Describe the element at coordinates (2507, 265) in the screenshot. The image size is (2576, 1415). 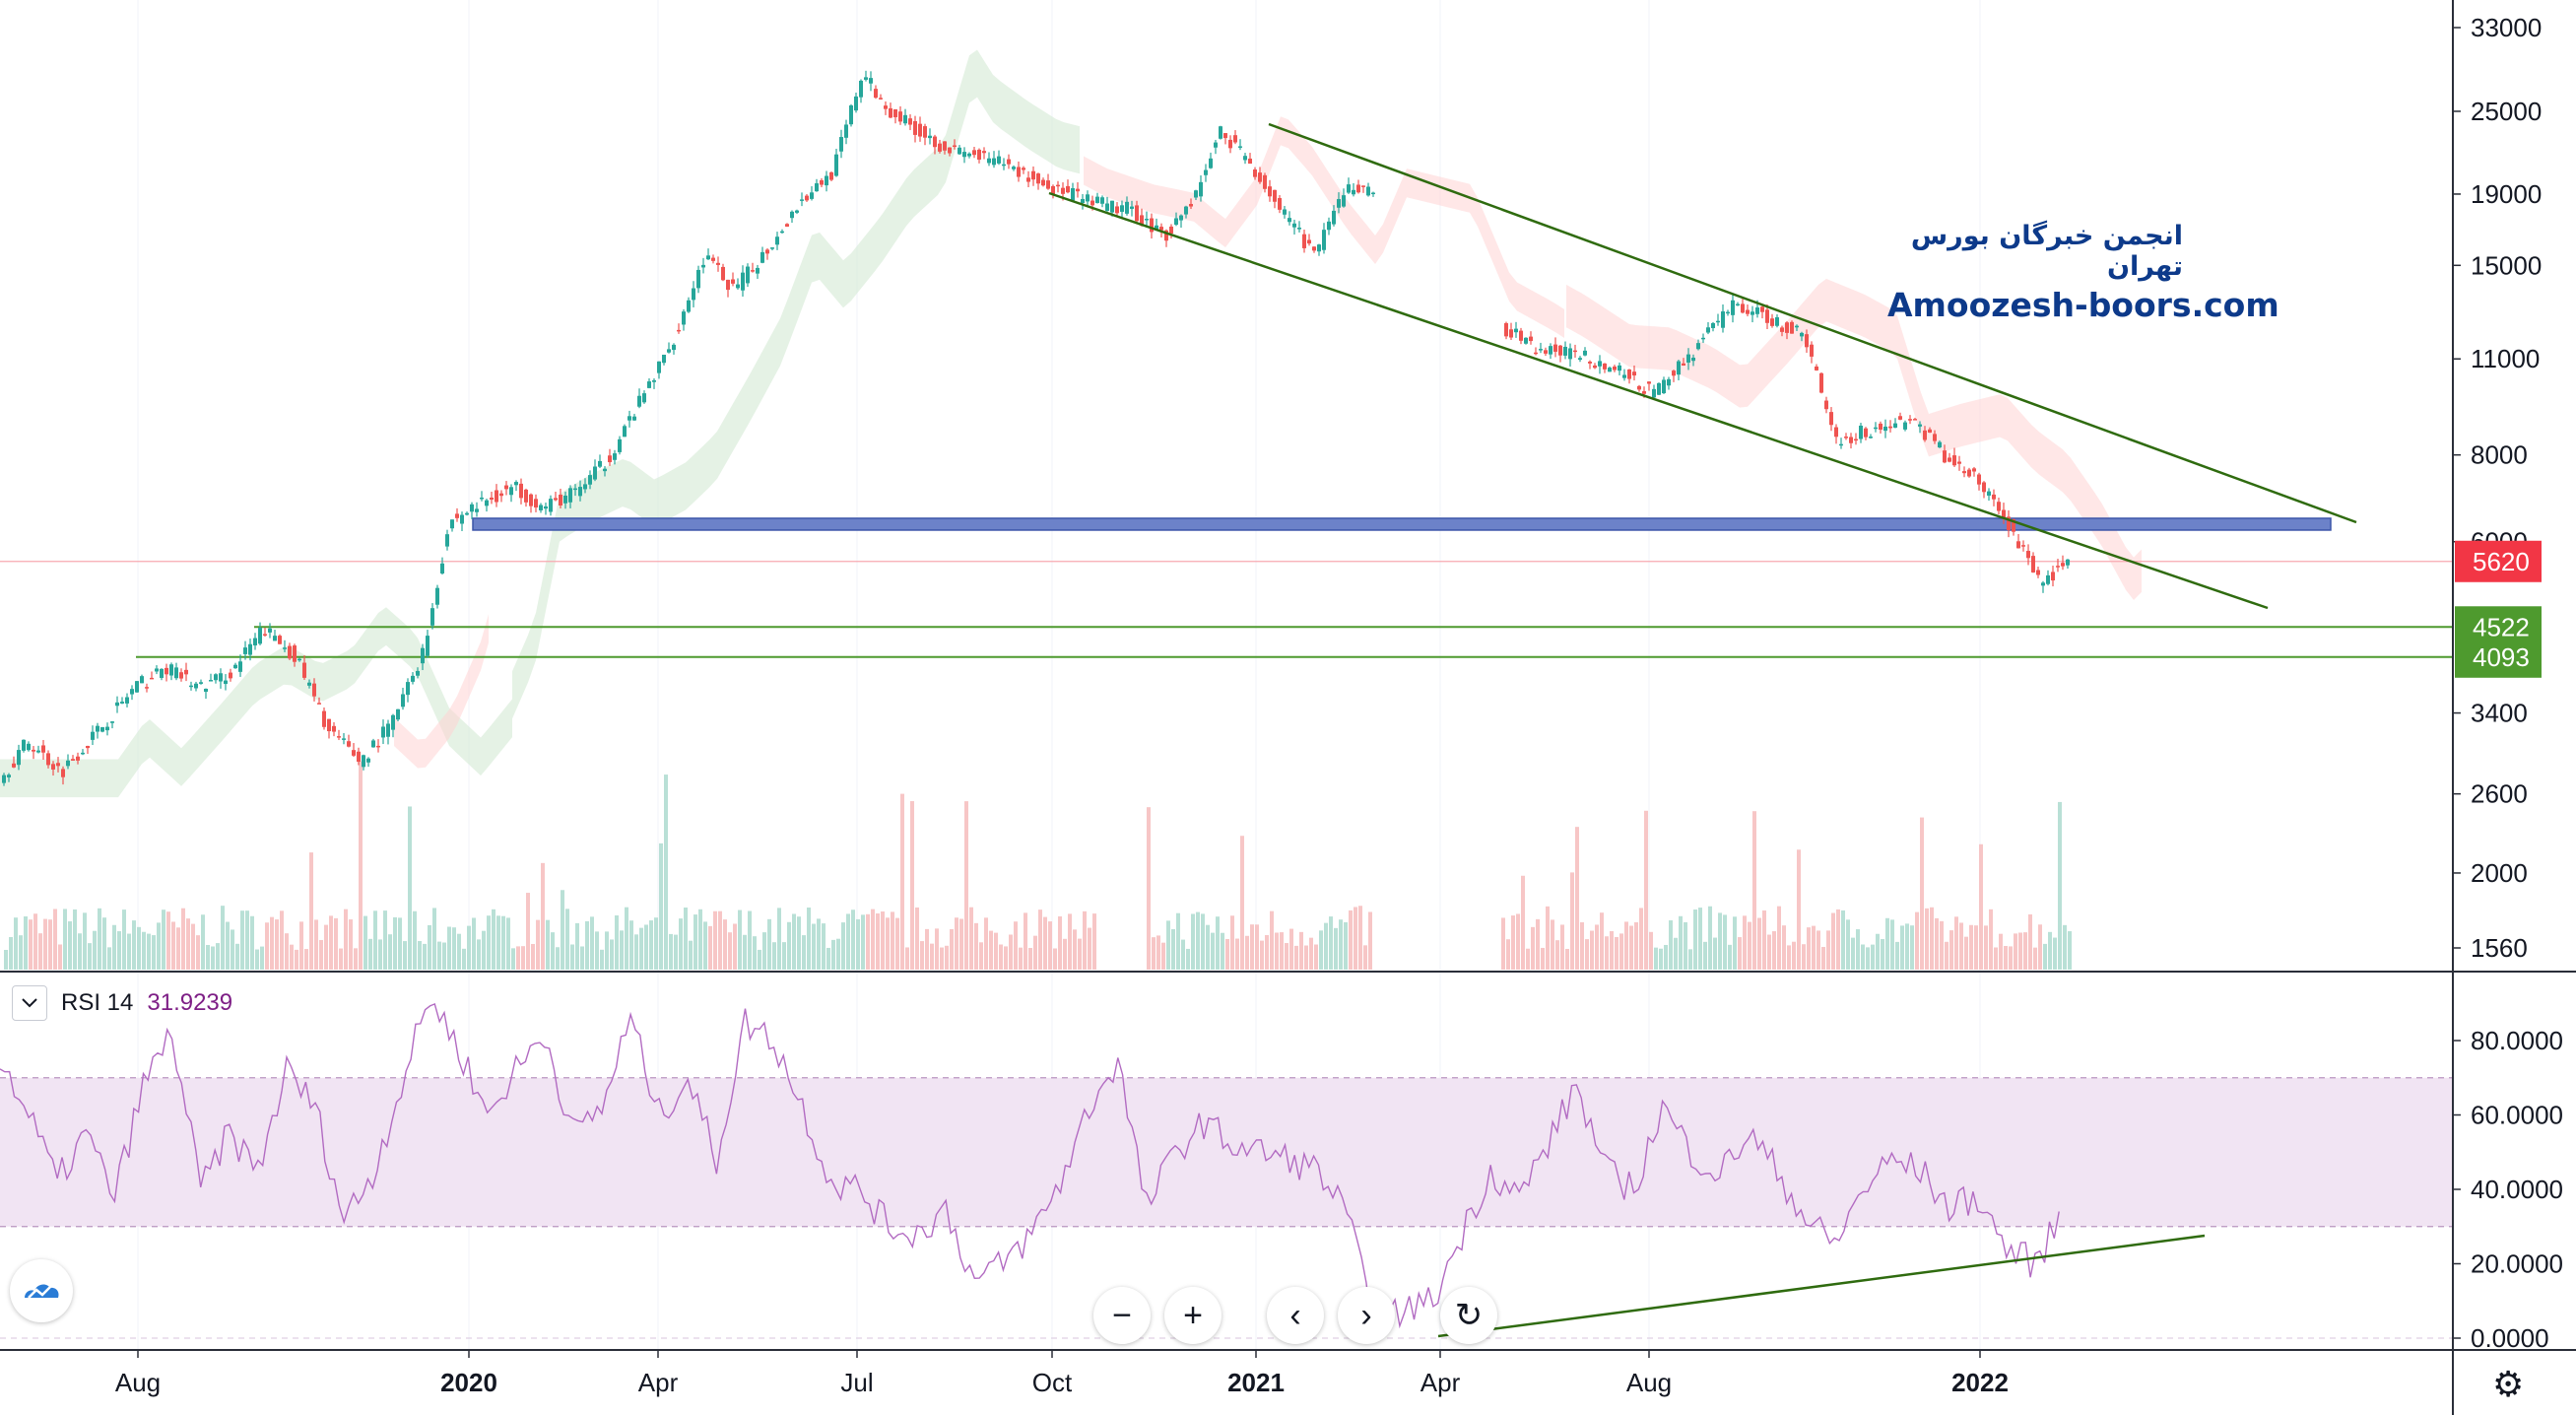
I see `price-tick-label: 15000` at that location.